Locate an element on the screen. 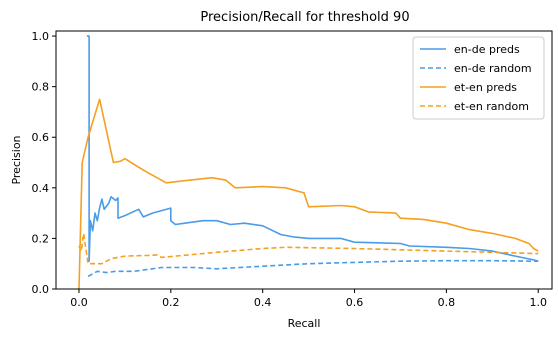  legend-label: en-de preds is located at coordinates (487, 49).